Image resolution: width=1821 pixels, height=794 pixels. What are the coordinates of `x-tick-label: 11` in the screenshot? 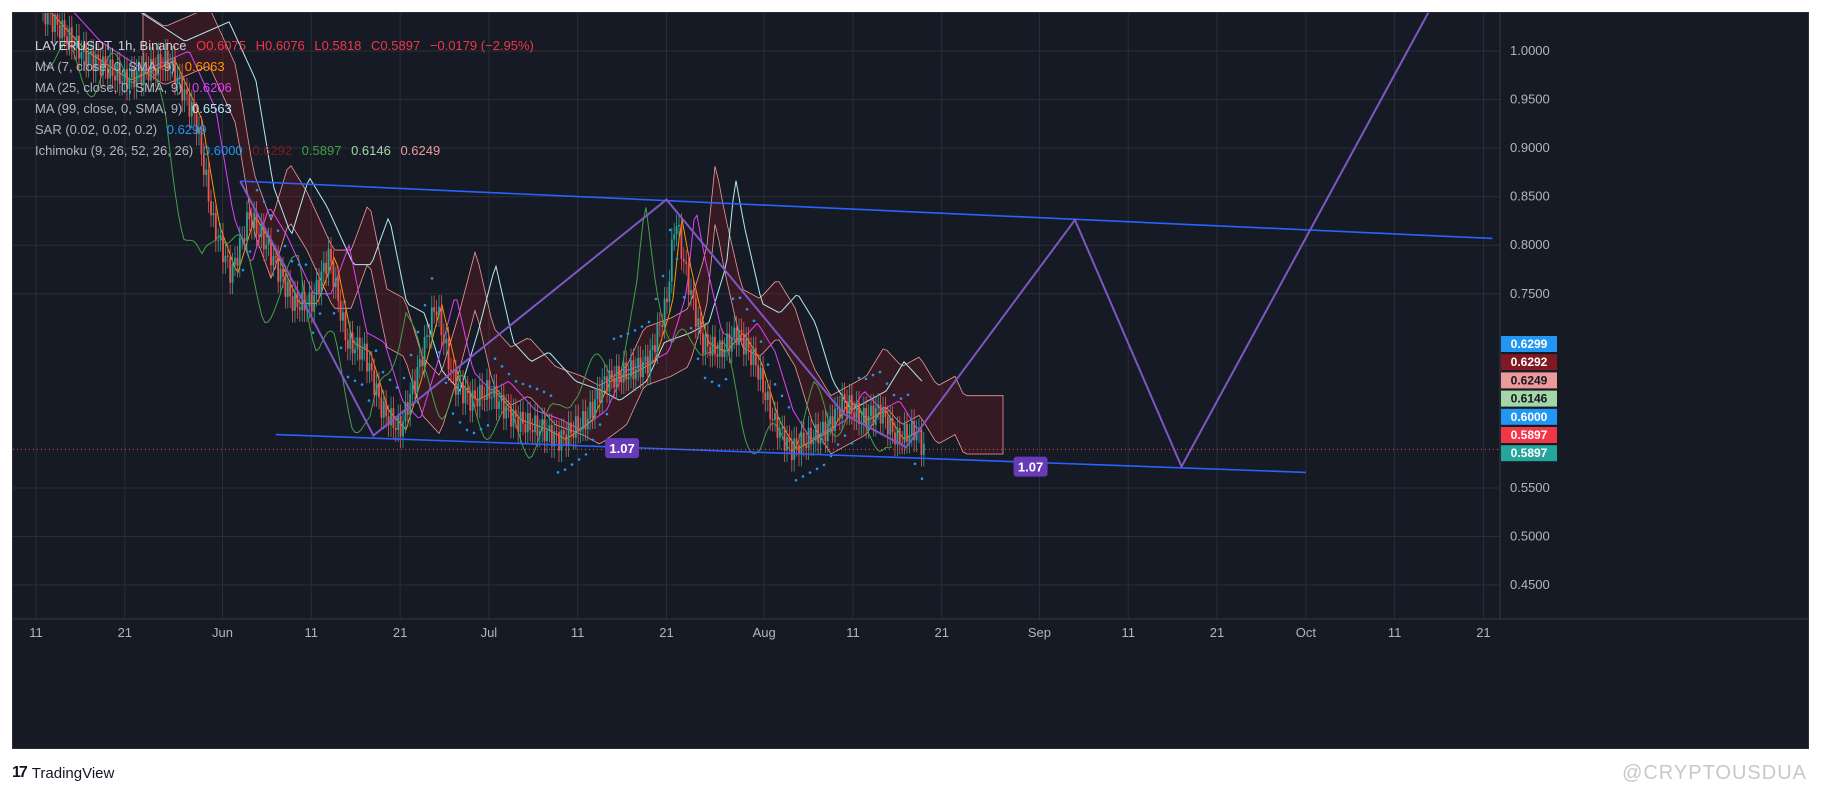 It's located at (1395, 632).